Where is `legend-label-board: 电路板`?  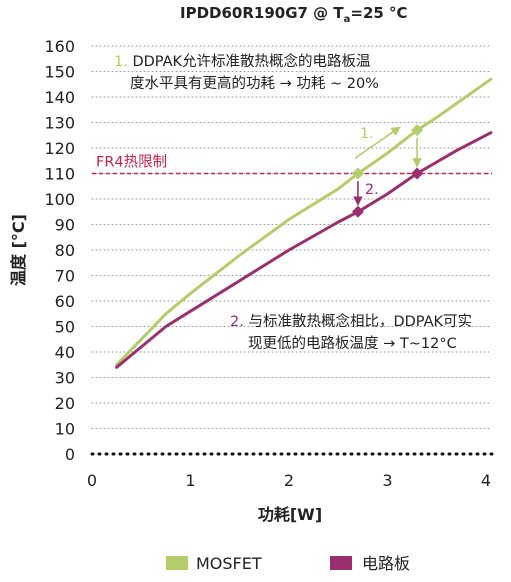
legend-label-board: 电路板 is located at coordinates (386, 563).